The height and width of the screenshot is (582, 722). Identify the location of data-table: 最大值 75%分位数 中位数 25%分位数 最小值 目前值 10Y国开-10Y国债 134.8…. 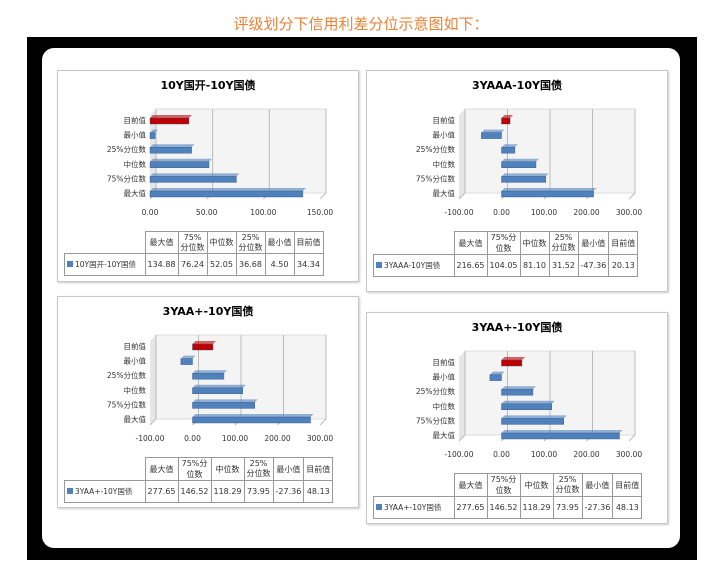
(194, 253).